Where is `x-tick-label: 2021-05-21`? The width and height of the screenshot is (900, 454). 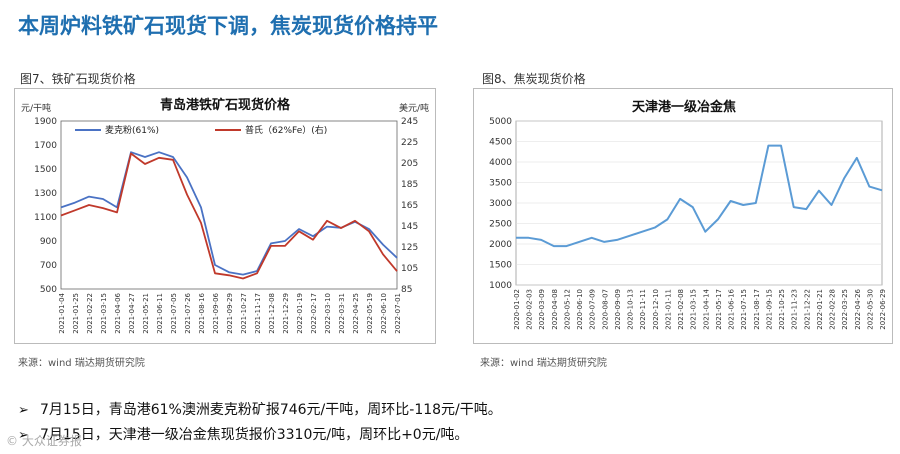
x-tick-label: 2021-05-21 is located at coordinates (146, 313).